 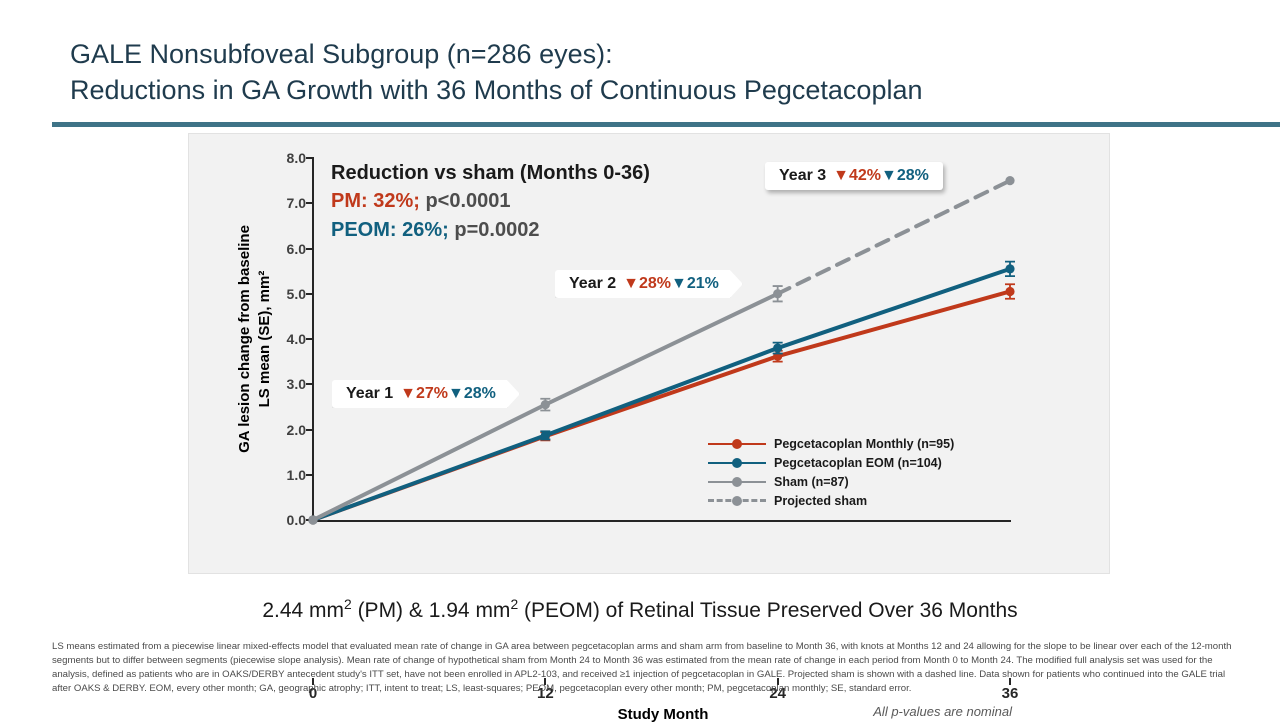 What do you see at coordinates (663, 714) in the screenshot?
I see `x-axis-label: Study Month` at bounding box center [663, 714].